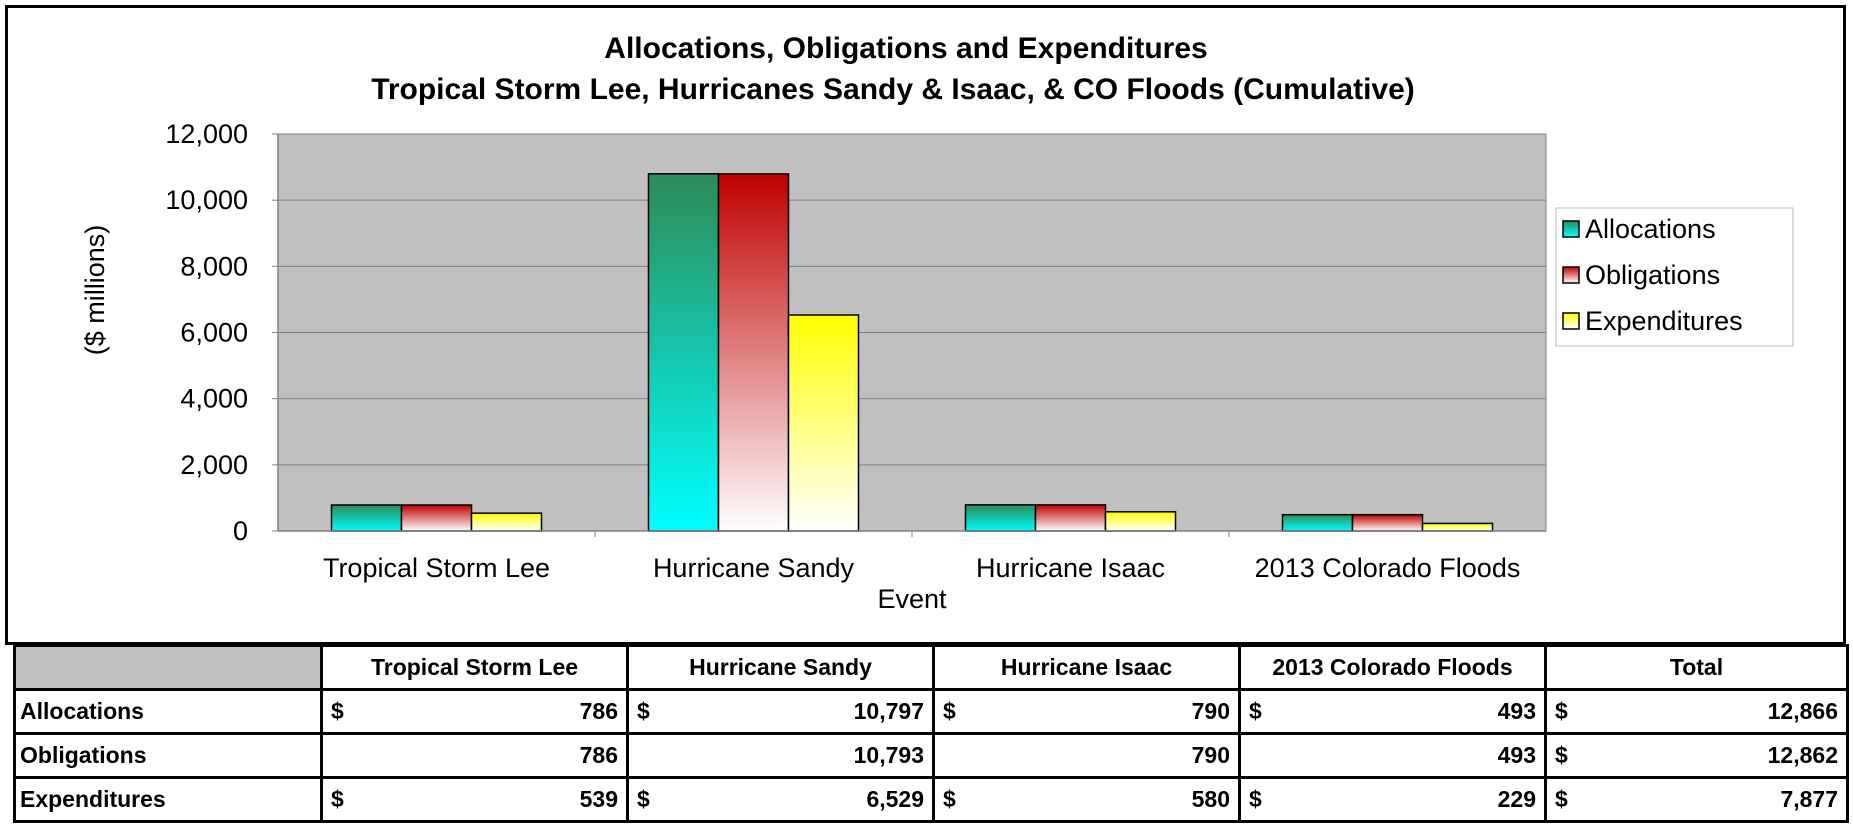 The width and height of the screenshot is (1853, 835). Describe the element at coordinates (895, 799) in the screenshot. I see `cell-value: 6,529` at that location.